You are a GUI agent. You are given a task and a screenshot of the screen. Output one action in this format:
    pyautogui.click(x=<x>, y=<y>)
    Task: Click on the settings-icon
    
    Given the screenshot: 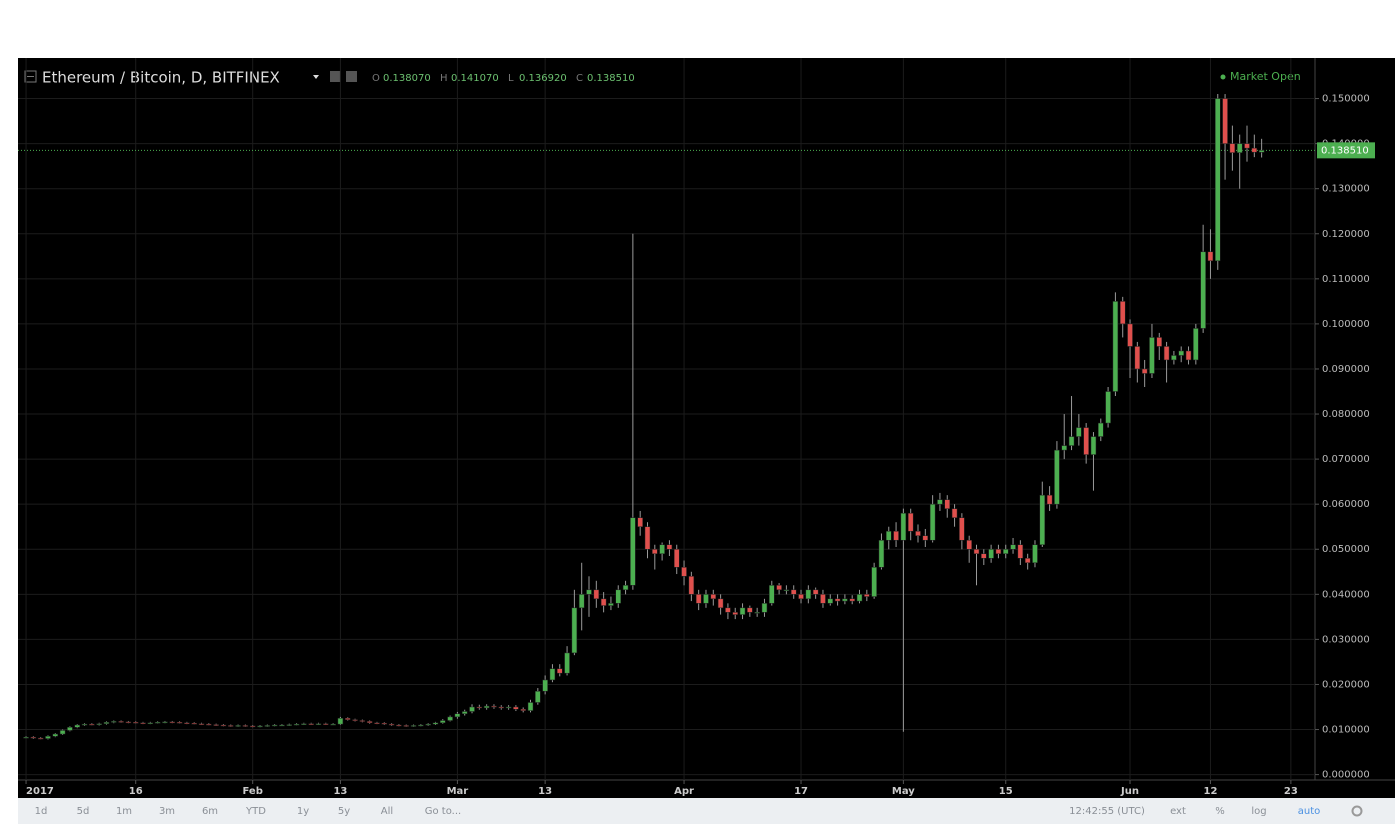 What is the action you would take?
    pyautogui.click(x=335, y=76)
    